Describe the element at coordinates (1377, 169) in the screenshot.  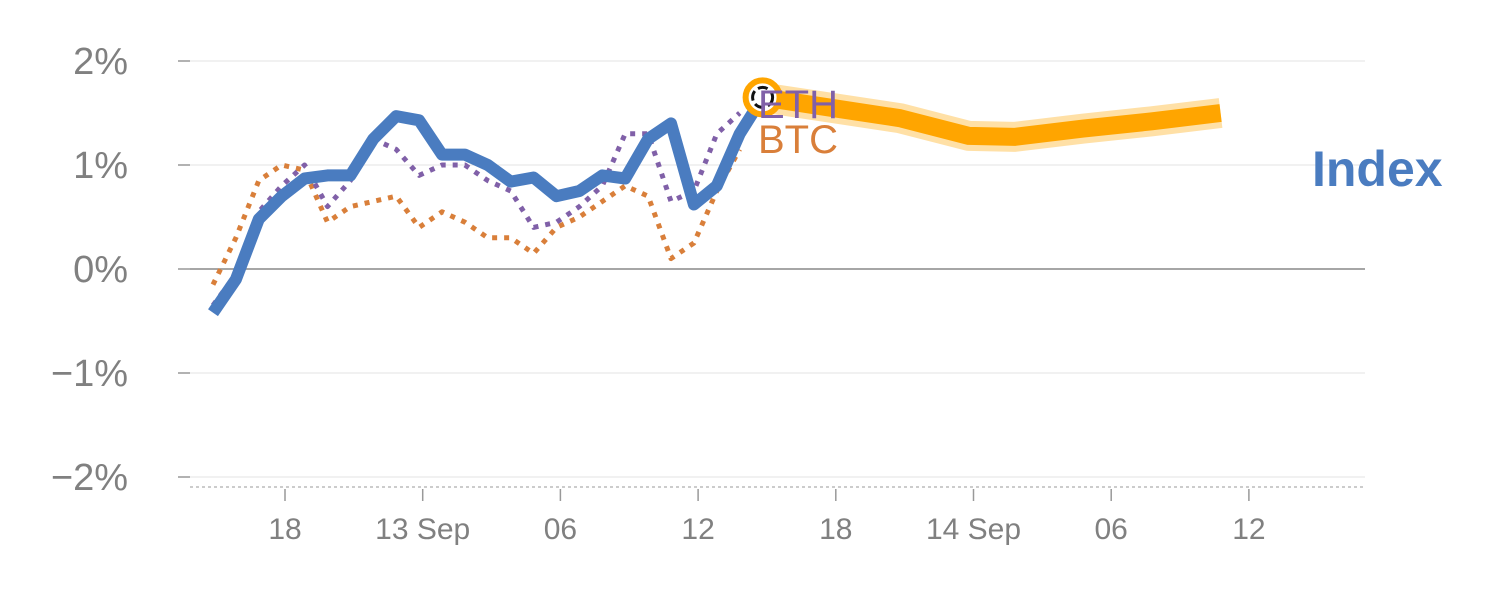
I see `index-label: Index` at that location.